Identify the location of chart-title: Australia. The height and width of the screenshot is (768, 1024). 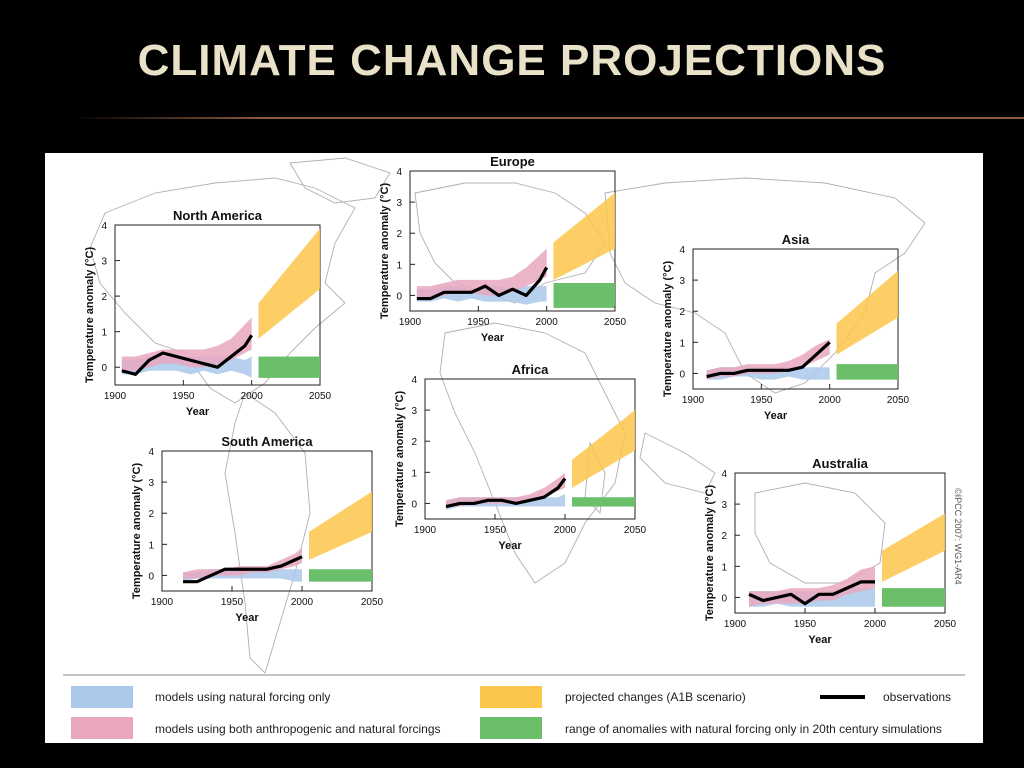
(840, 463).